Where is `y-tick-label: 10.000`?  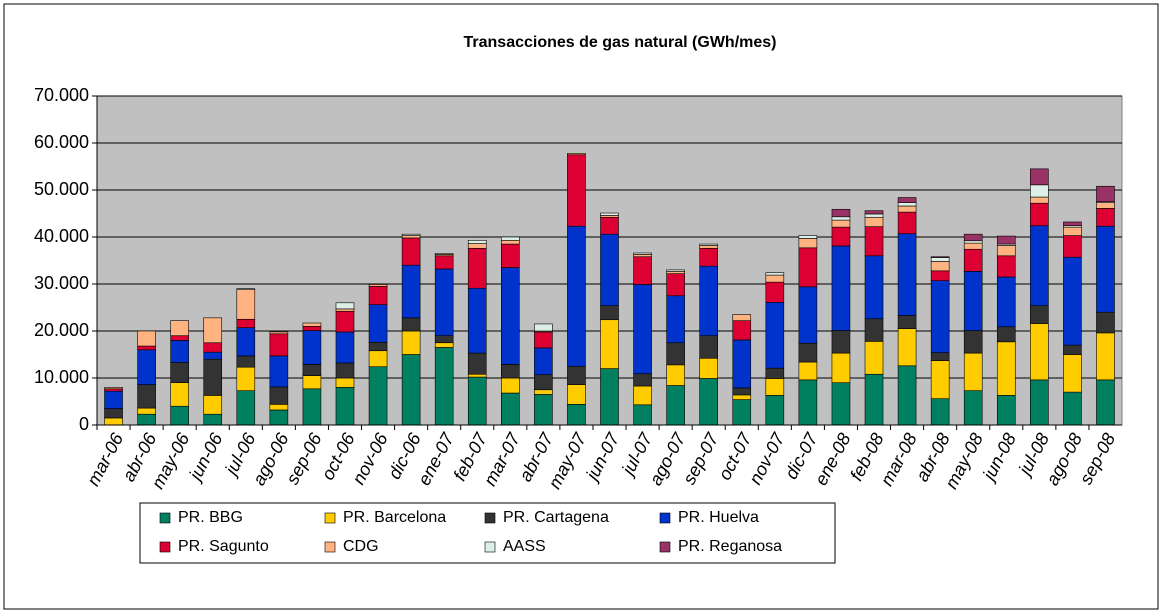 y-tick-label: 10.000 is located at coordinates (61, 377).